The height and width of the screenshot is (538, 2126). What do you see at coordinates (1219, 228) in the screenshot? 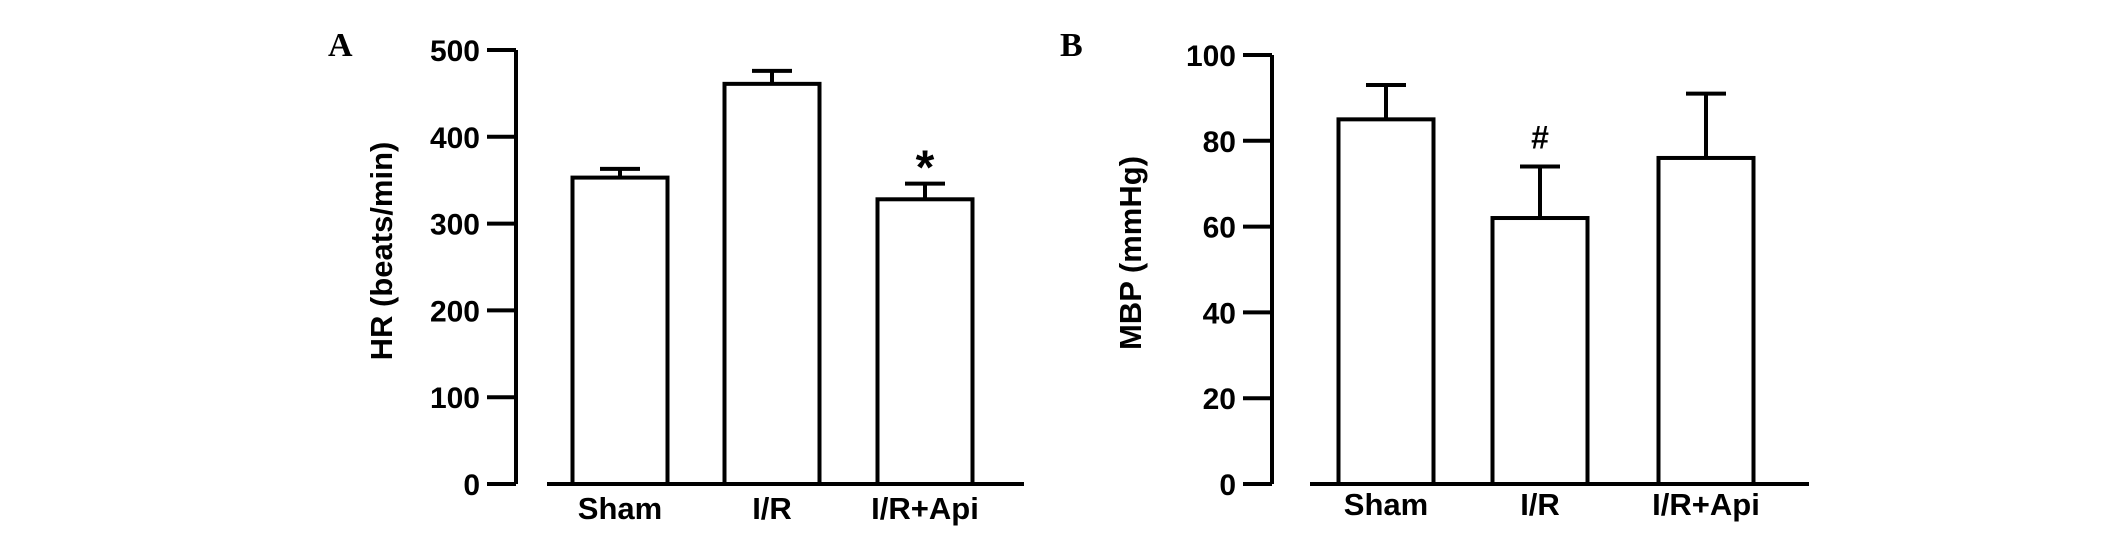
I see `panel-b-y-tick-label-3: 60` at bounding box center [1219, 228].